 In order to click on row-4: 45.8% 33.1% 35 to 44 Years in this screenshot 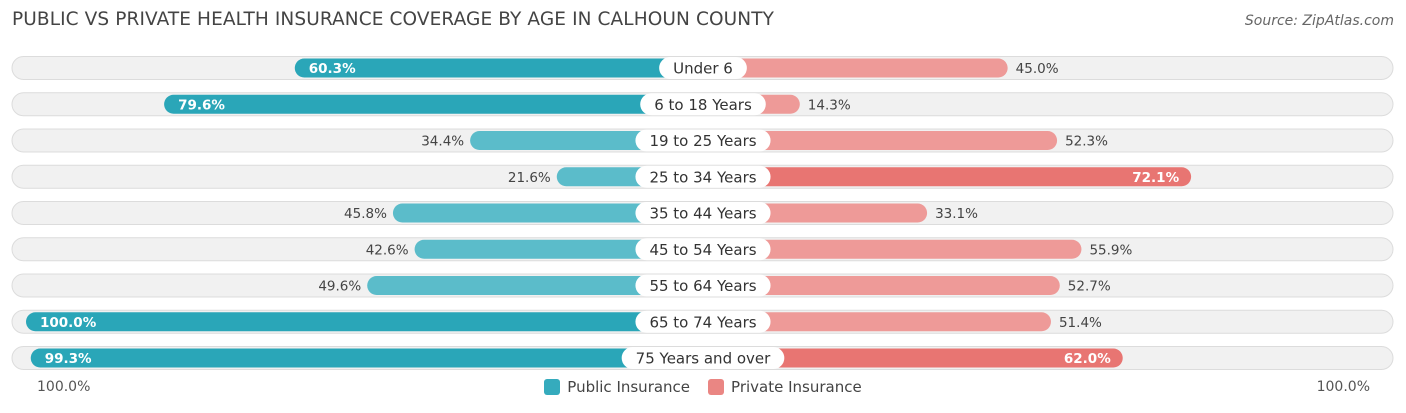, I will do `click(702, 213)`.